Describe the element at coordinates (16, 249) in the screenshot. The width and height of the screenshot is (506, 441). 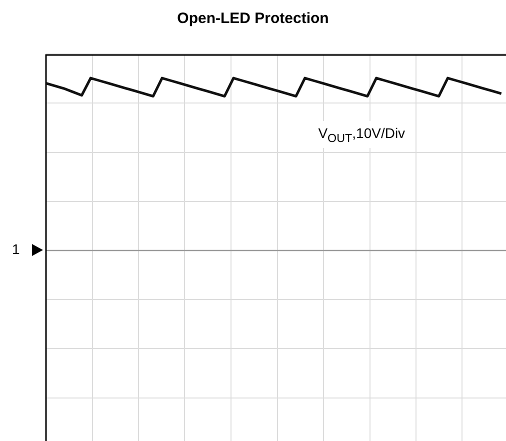
I see `text: 1` at that location.